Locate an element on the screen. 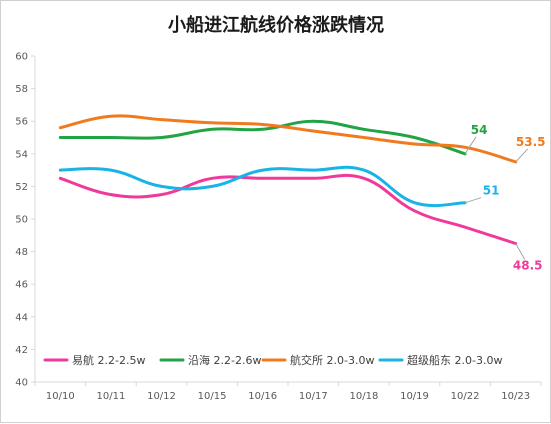 This screenshot has width=551, height=424. y-tick-label: 54 is located at coordinates (21, 154).